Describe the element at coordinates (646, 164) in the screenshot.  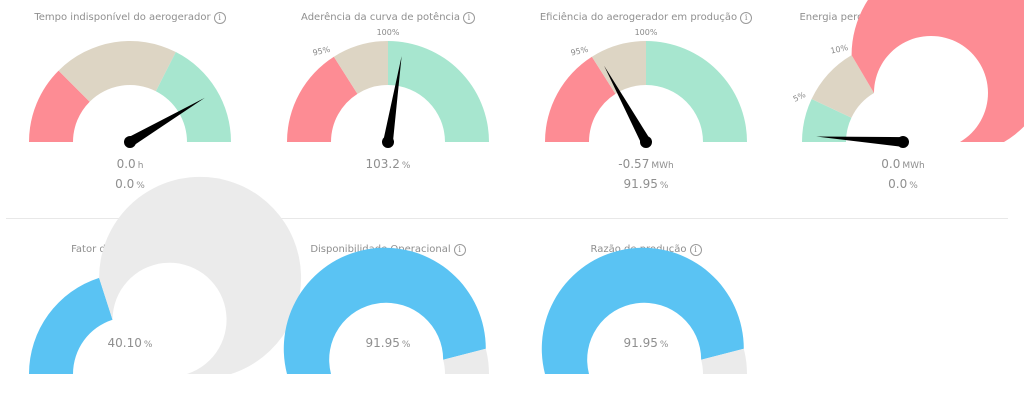
I see `gauge-value-primary: -0.57 MWh` at that location.